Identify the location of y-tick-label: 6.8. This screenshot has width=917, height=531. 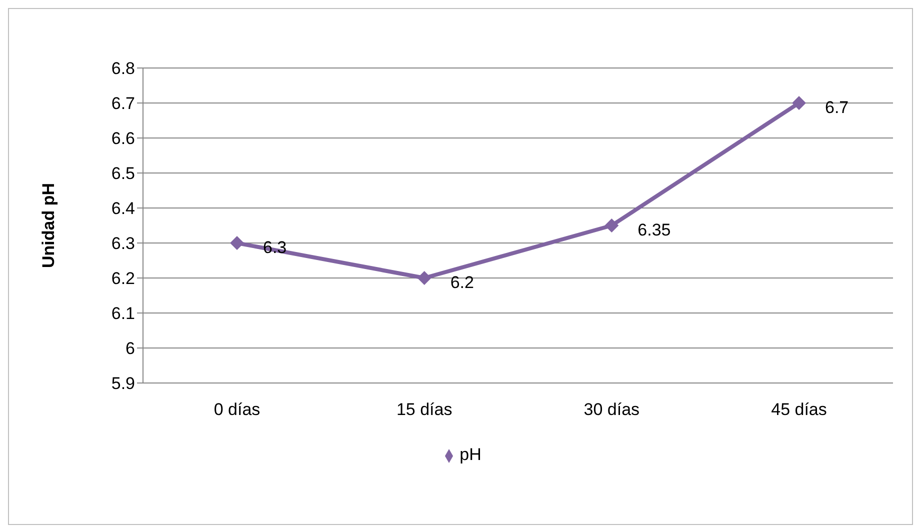
(123, 68).